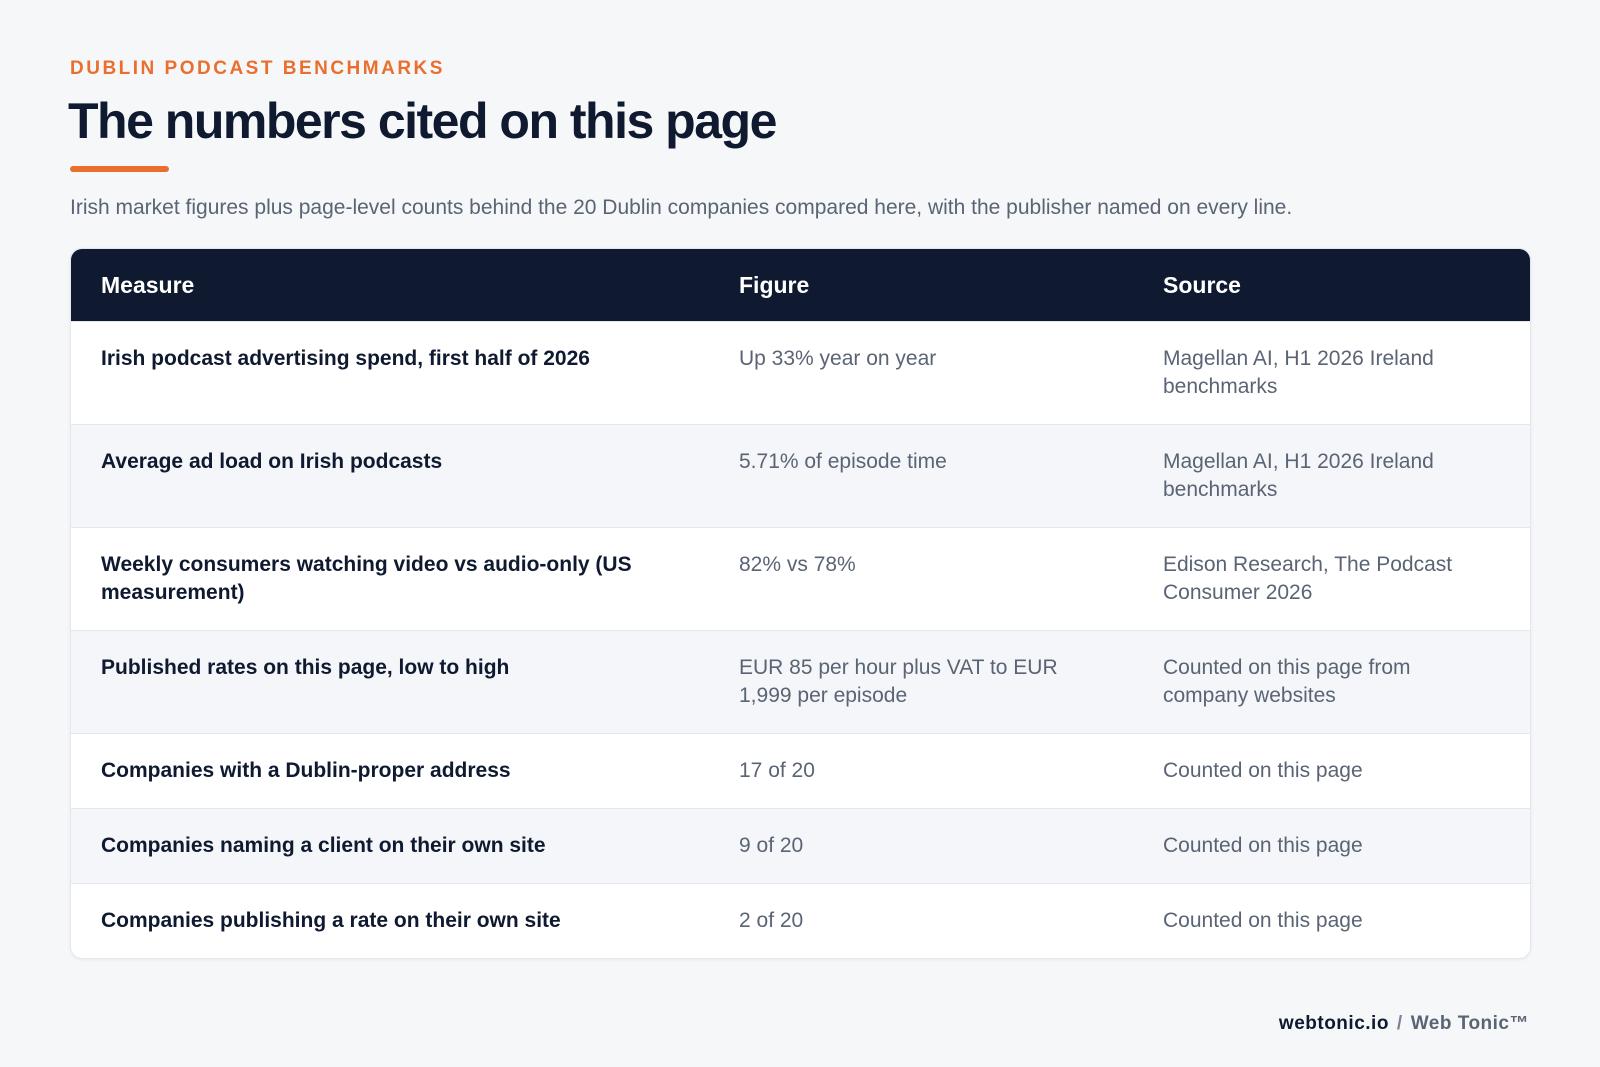 This screenshot has height=1067, width=1600. What do you see at coordinates (1404, 1024) in the screenshot?
I see `footer: webtonic.io / Web Tonic™` at bounding box center [1404, 1024].